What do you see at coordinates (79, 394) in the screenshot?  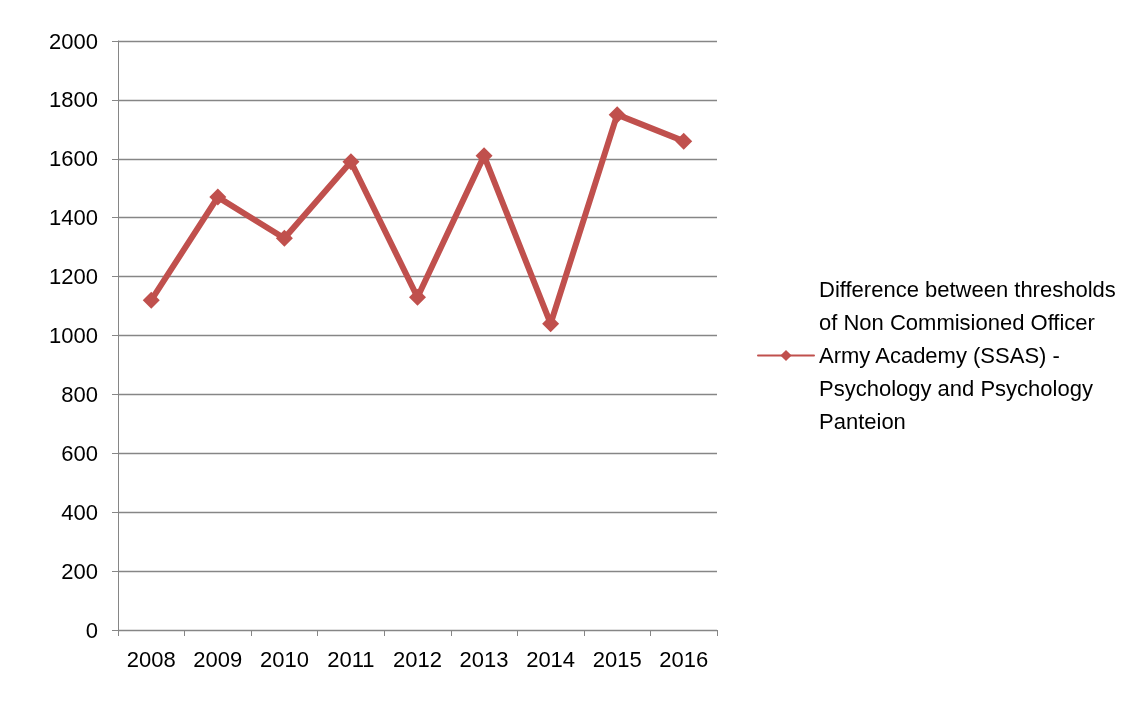 I see `y-tick-label: 800` at bounding box center [79, 394].